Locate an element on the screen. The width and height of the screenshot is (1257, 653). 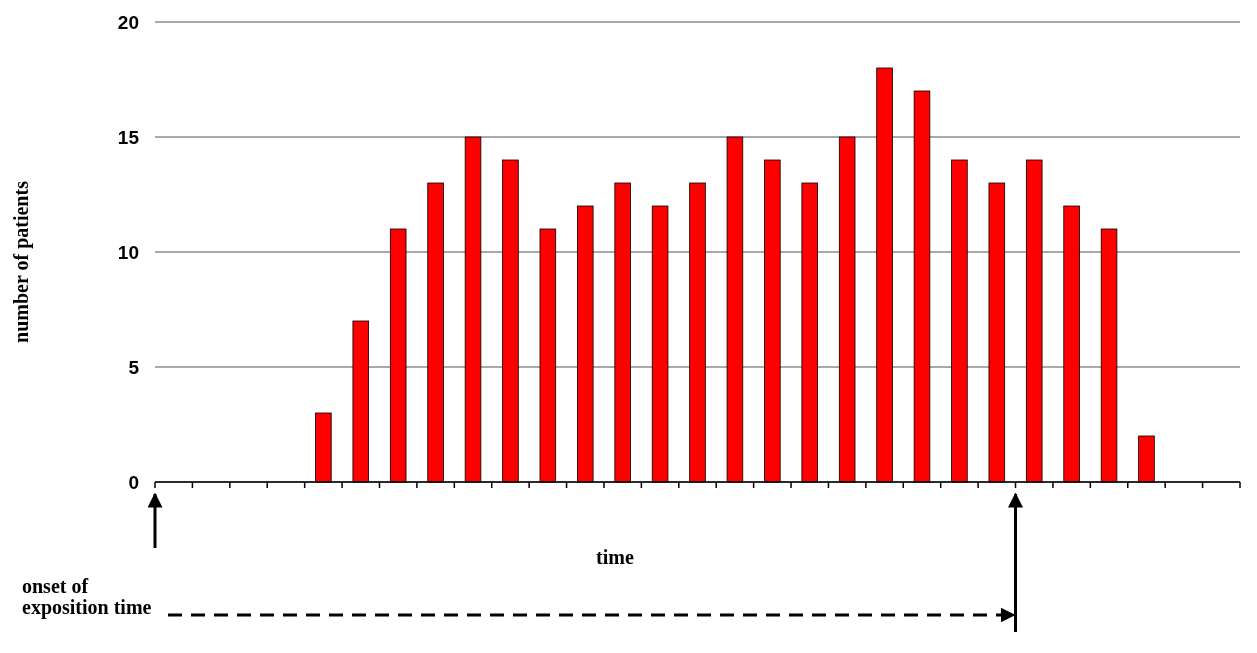
y-tick-label: 15 is located at coordinates (128, 137).